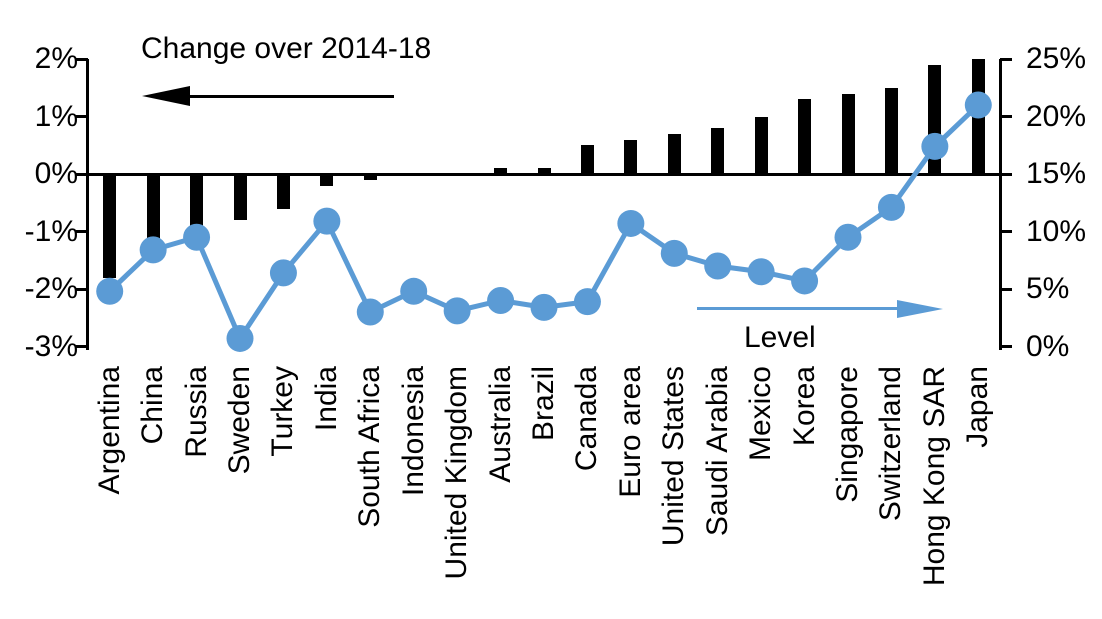  Describe the element at coordinates (370, 312) in the screenshot. I see `level-point-south-africa` at that location.